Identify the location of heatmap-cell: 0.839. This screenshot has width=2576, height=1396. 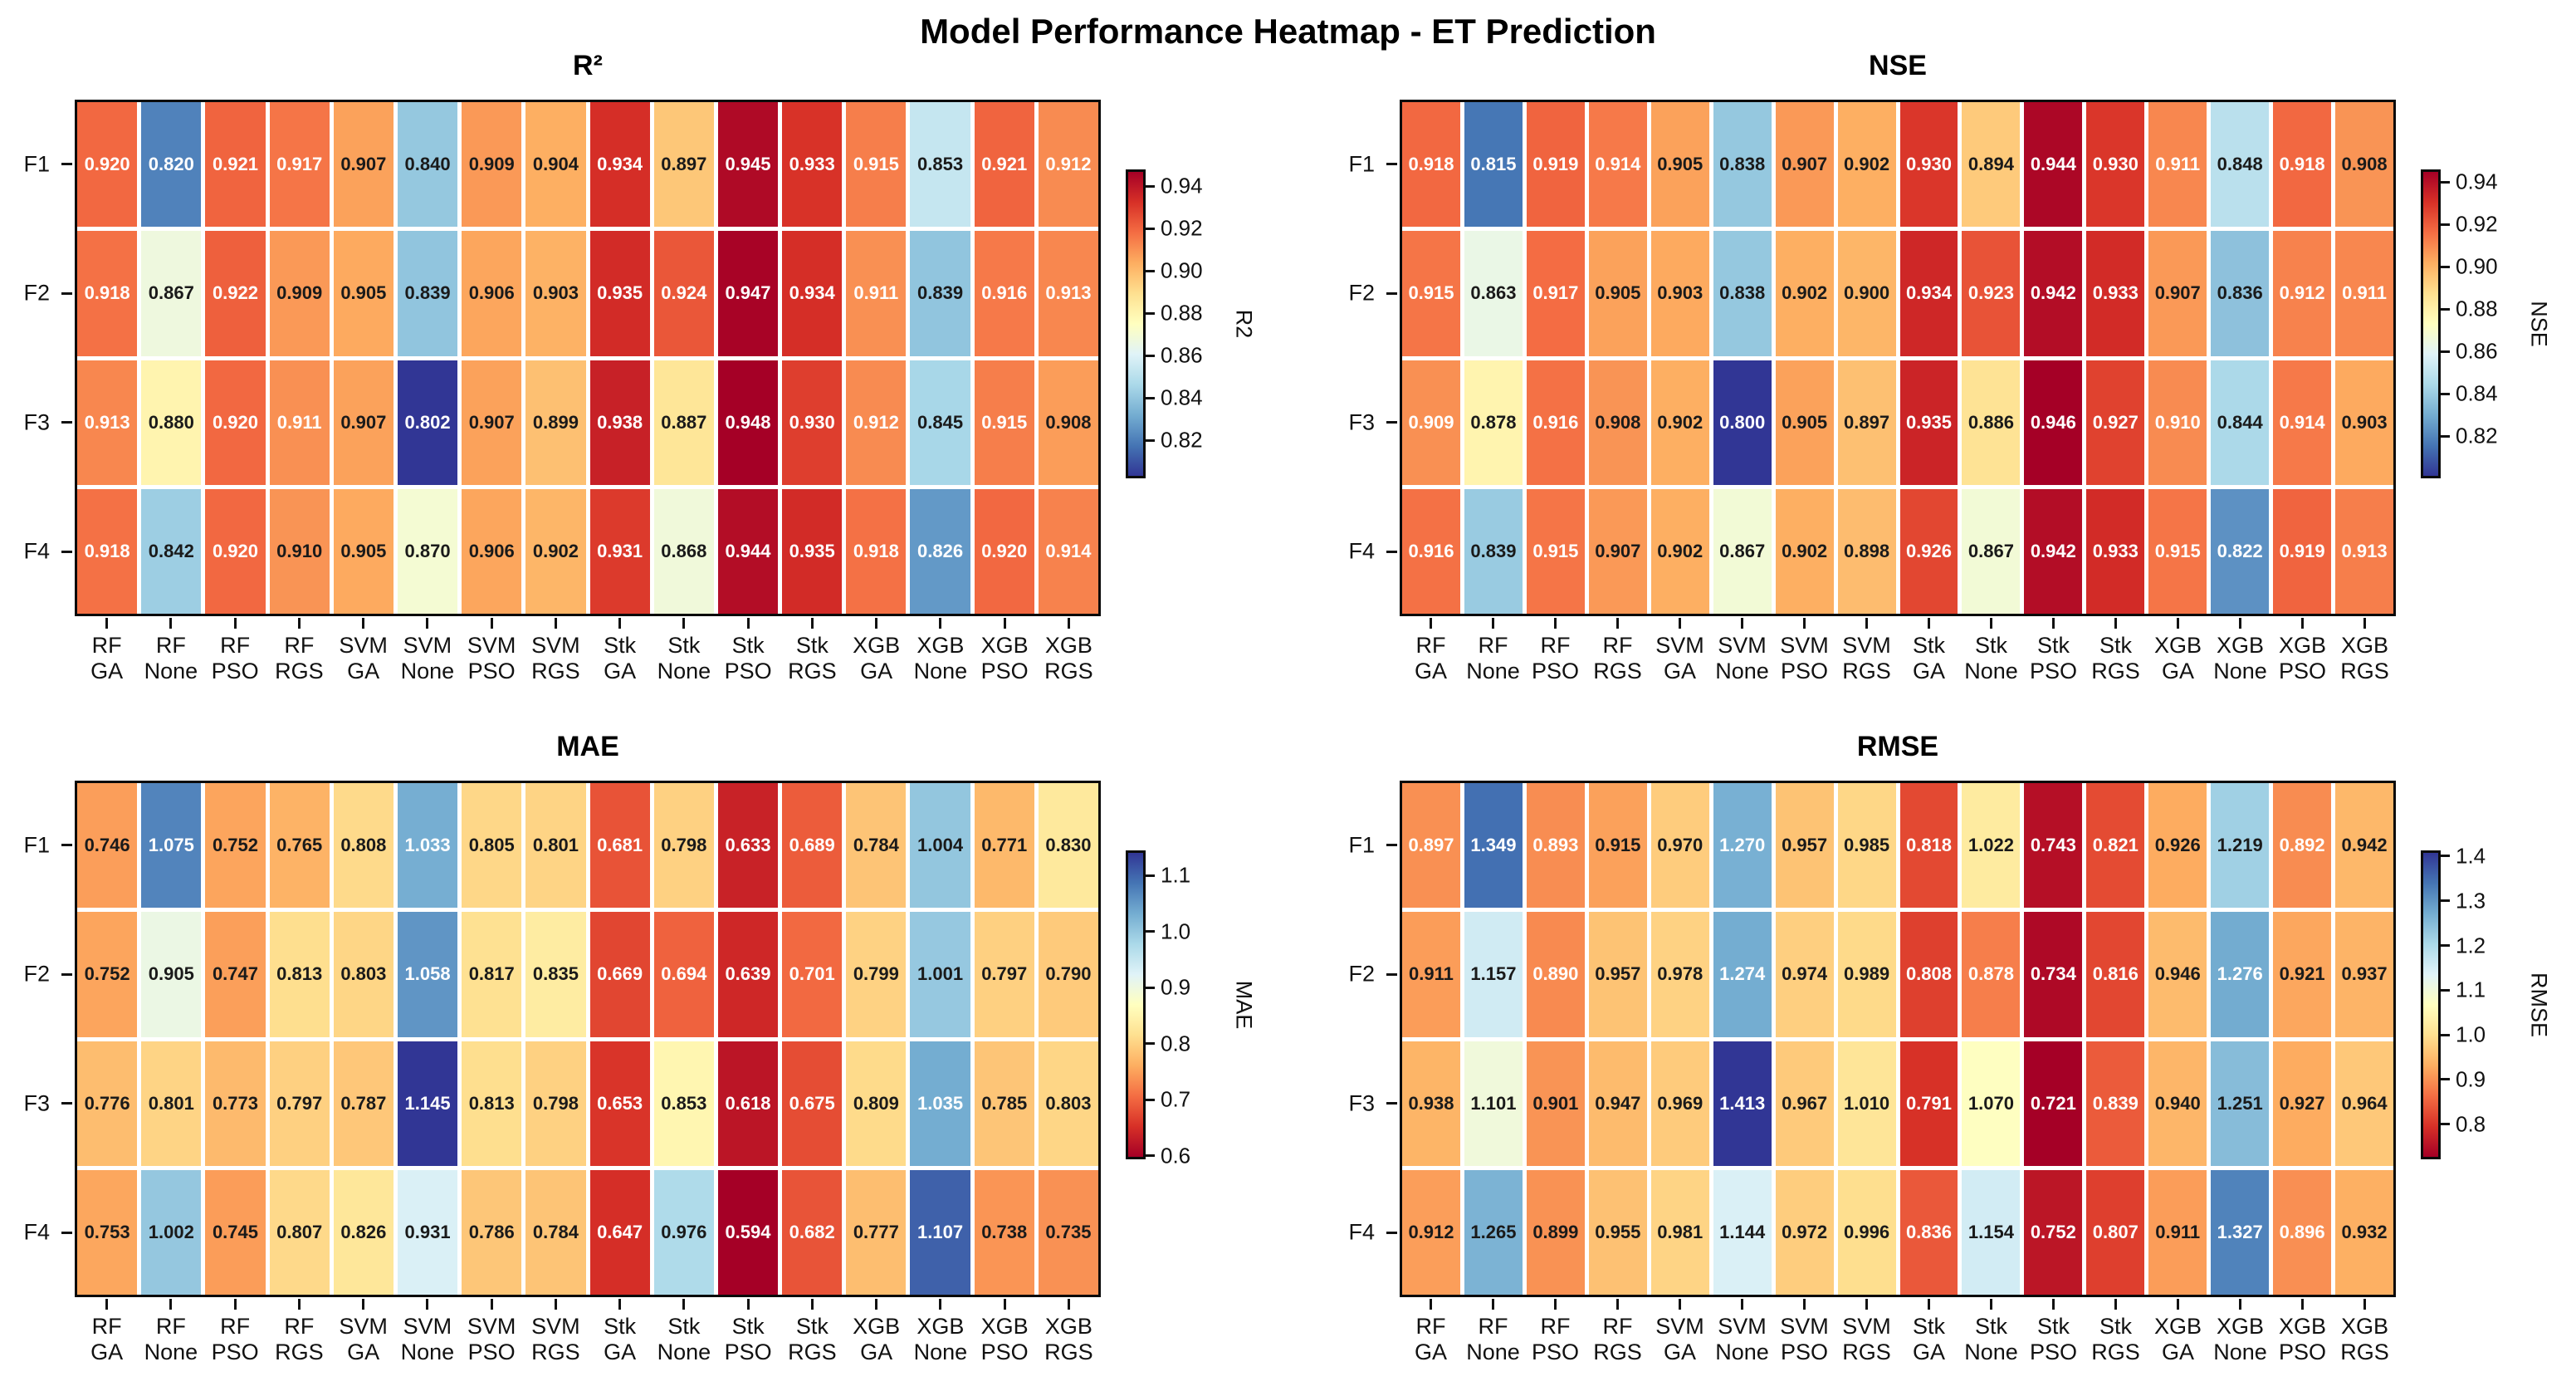
(1493, 551).